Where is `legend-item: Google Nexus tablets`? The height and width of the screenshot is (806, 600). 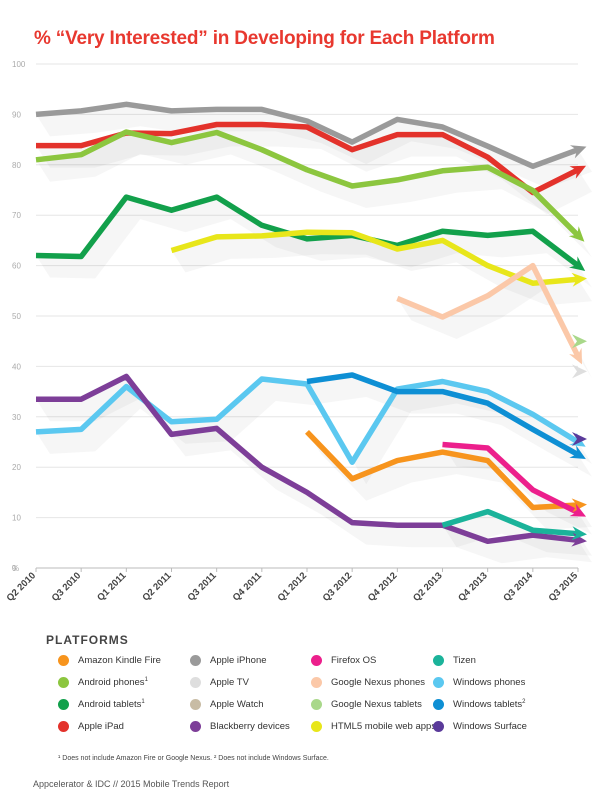
legend-item: Google Nexus tablets is located at coordinates (366, 704).